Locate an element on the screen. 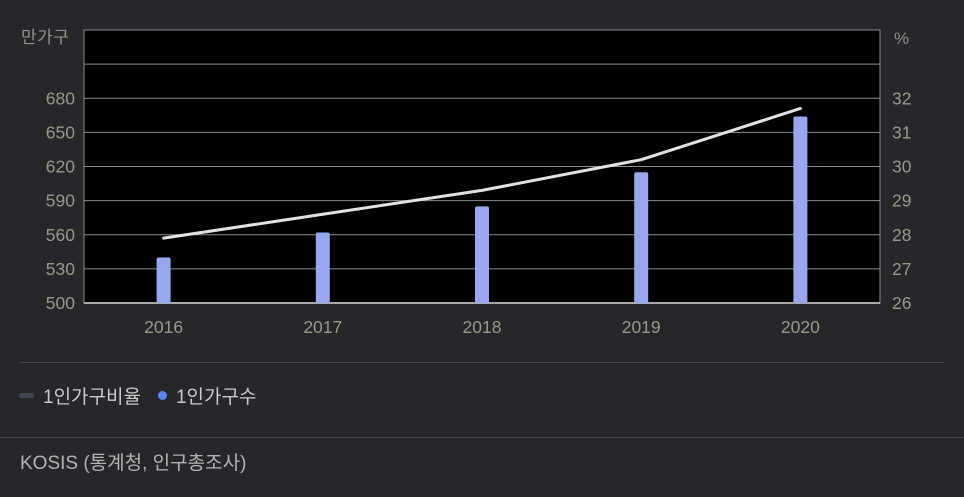 The height and width of the screenshot is (497, 964). right-axis-unit-label: % is located at coordinates (902, 38).